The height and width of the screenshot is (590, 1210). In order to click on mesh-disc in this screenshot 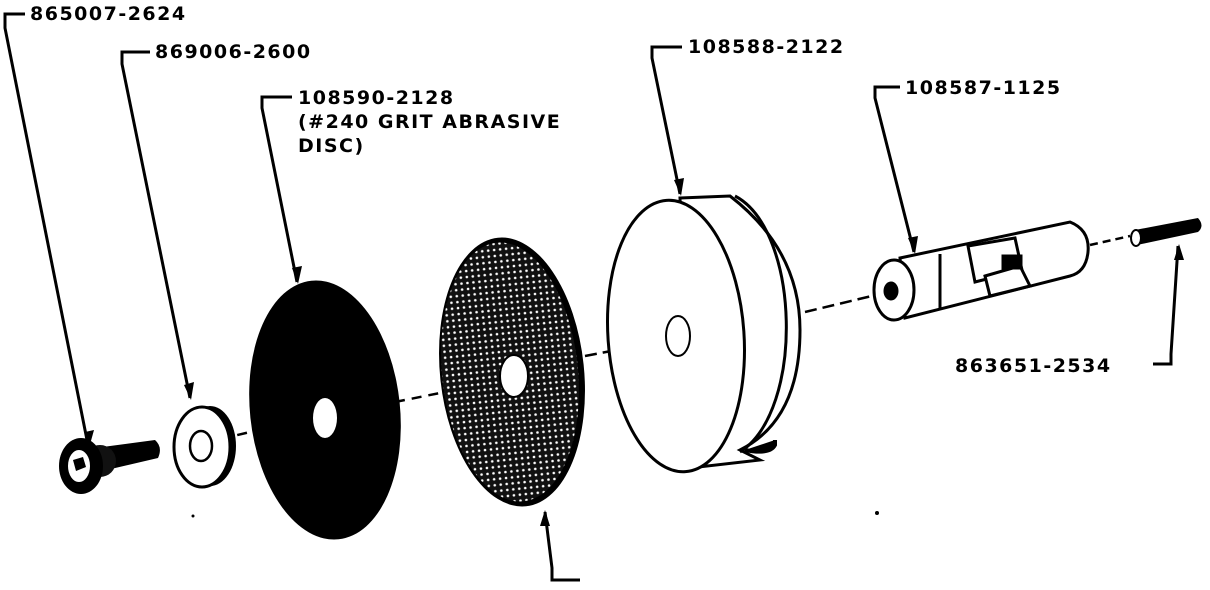, I will do `click(512, 372)`.